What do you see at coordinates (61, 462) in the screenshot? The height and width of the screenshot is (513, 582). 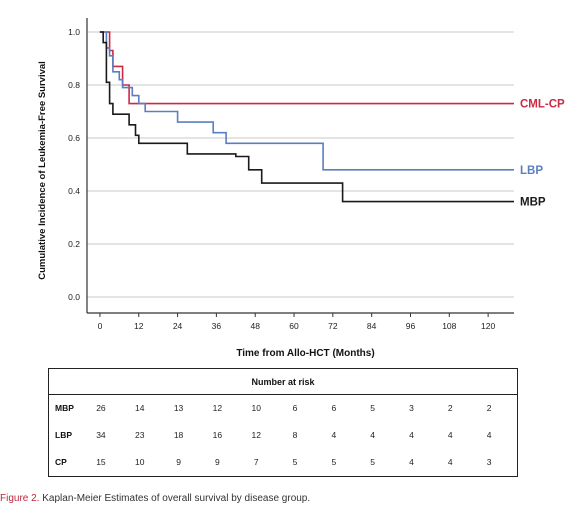 I see `risk-row-label: CP` at bounding box center [61, 462].